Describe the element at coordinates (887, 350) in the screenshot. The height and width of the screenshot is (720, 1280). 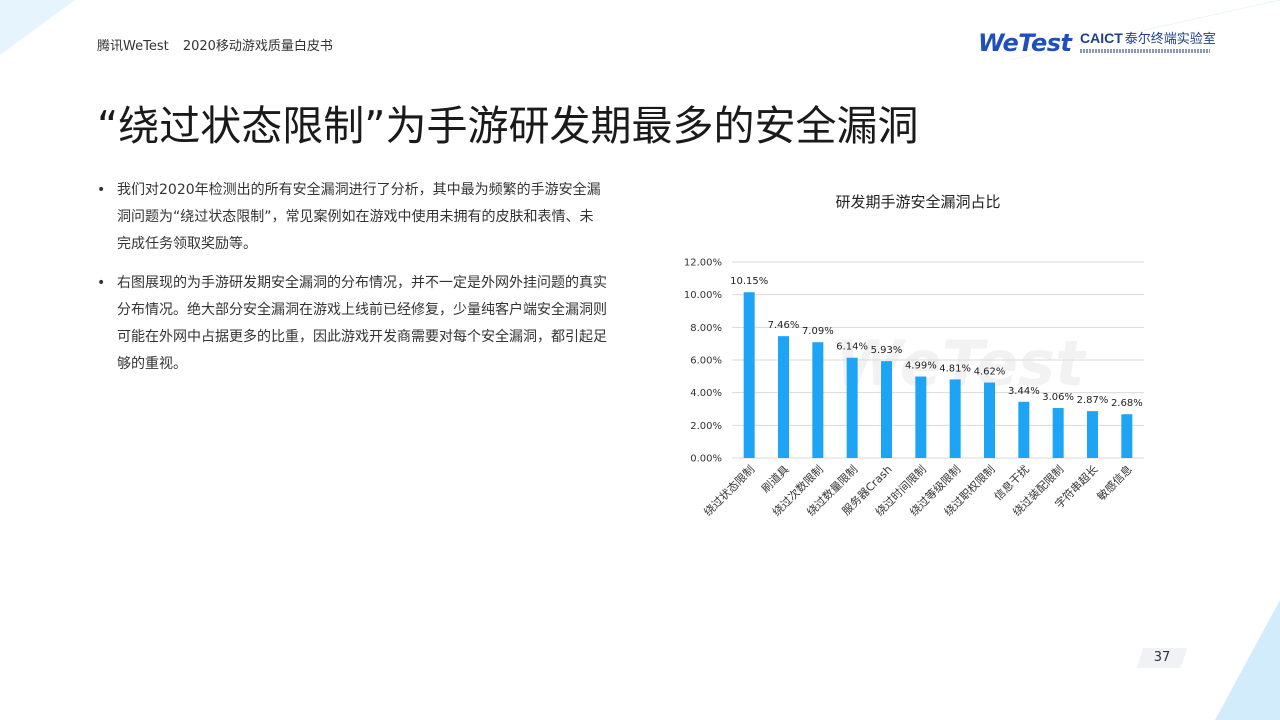
I see `data-label: 5.93%` at that location.